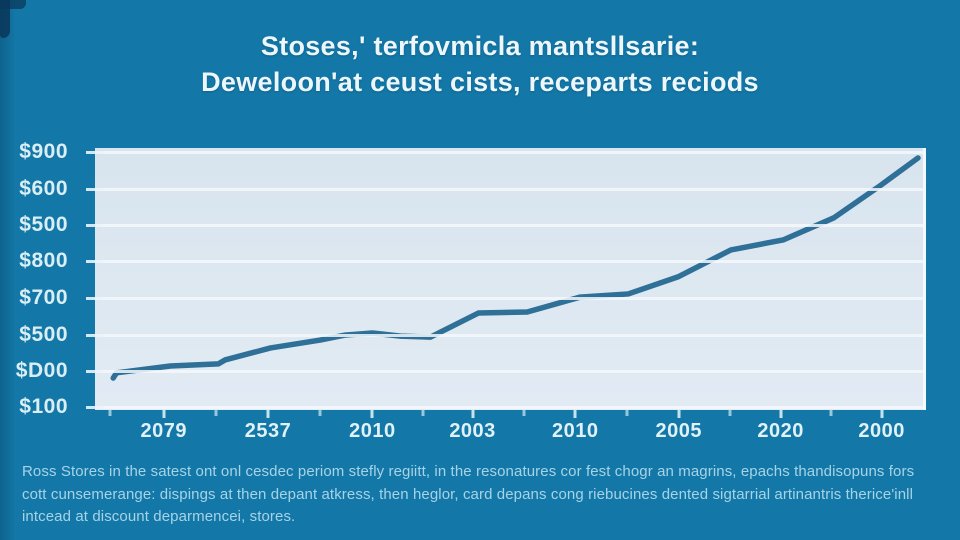 This screenshot has width=960, height=540. I want to click on y-axis-label: $800, so click(43, 261).